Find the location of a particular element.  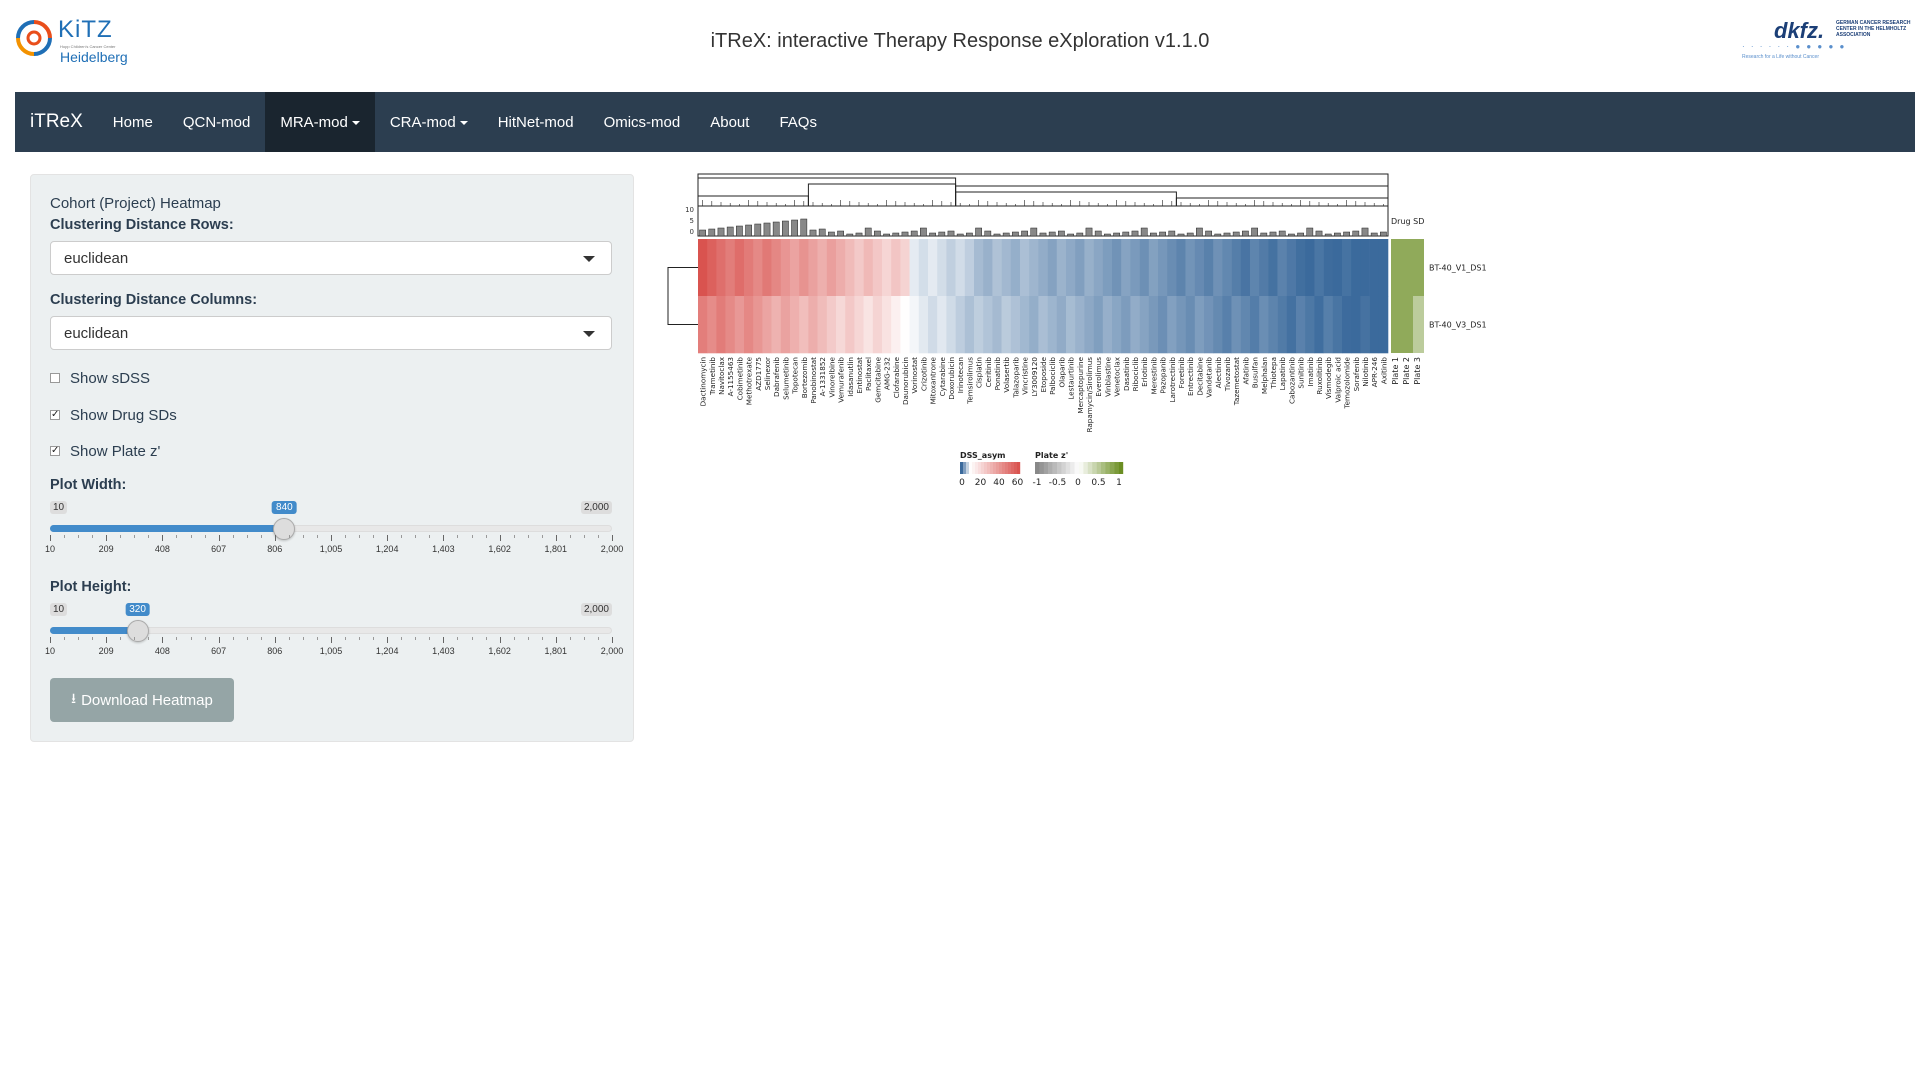

column-label: Afatinib is located at coordinates (1245, 371).